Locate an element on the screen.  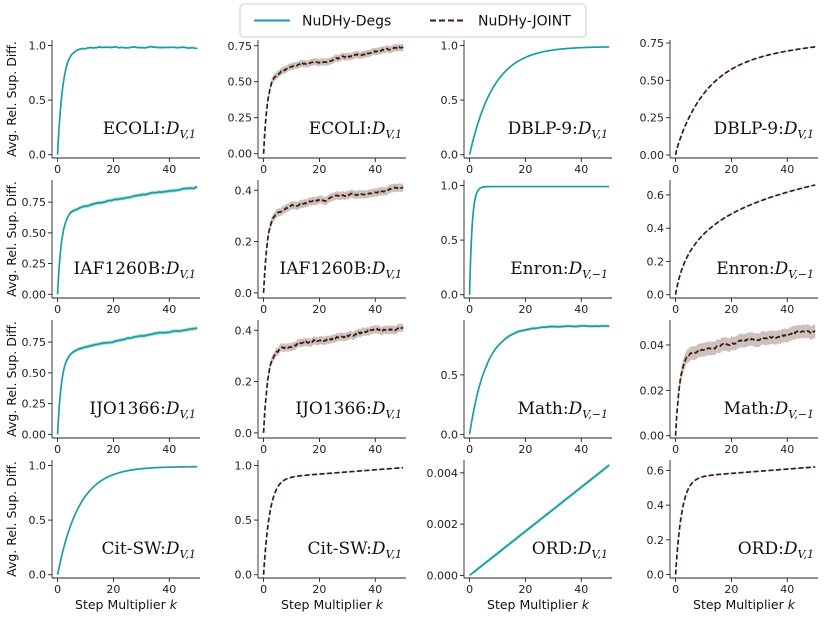
panel-annotation: ORD:DV,1 is located at coordinates (776, 550).